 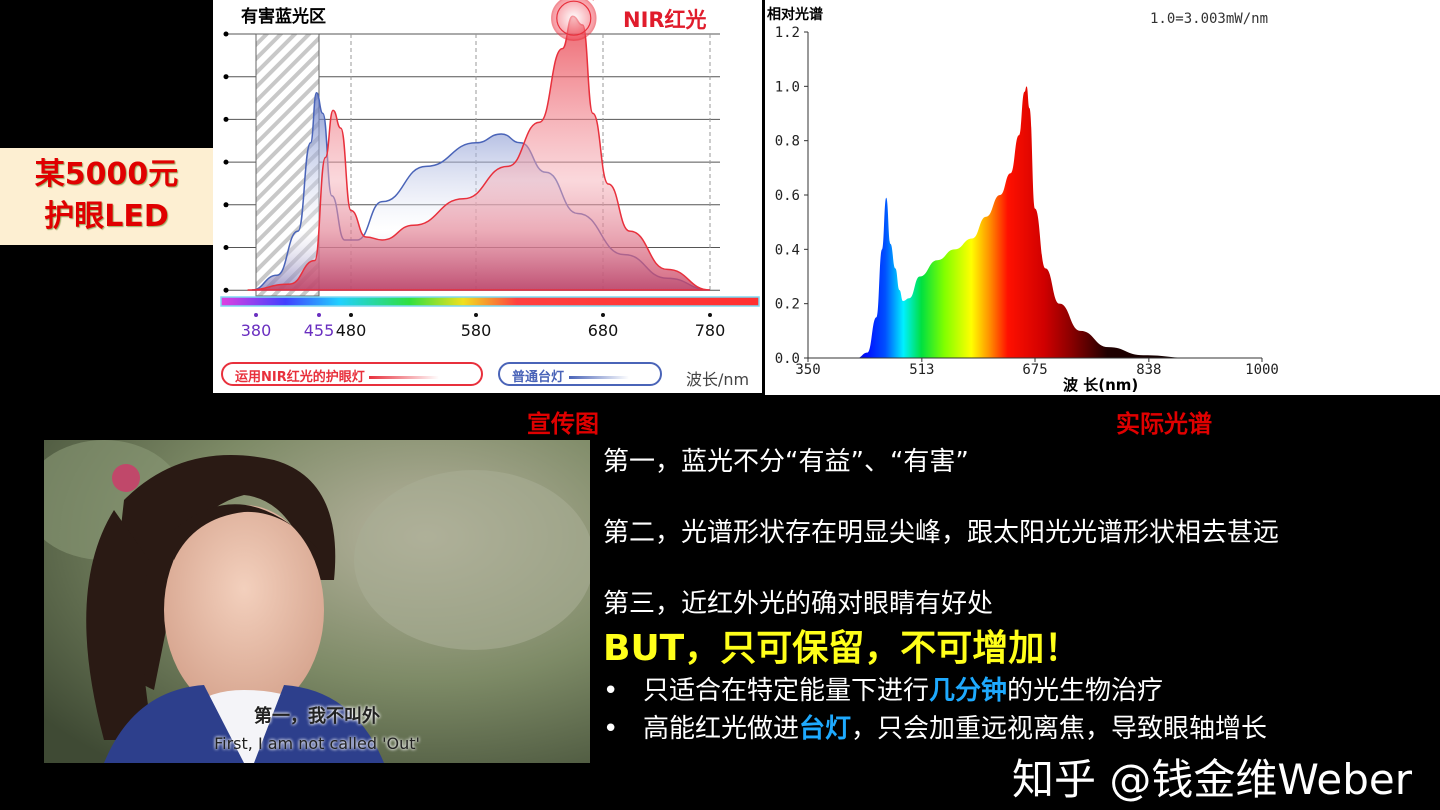 What do you see at coordinates (787, 359) in the screenshot?
I see `y-tick-label: 0.0` at bounding box center [787, 359].